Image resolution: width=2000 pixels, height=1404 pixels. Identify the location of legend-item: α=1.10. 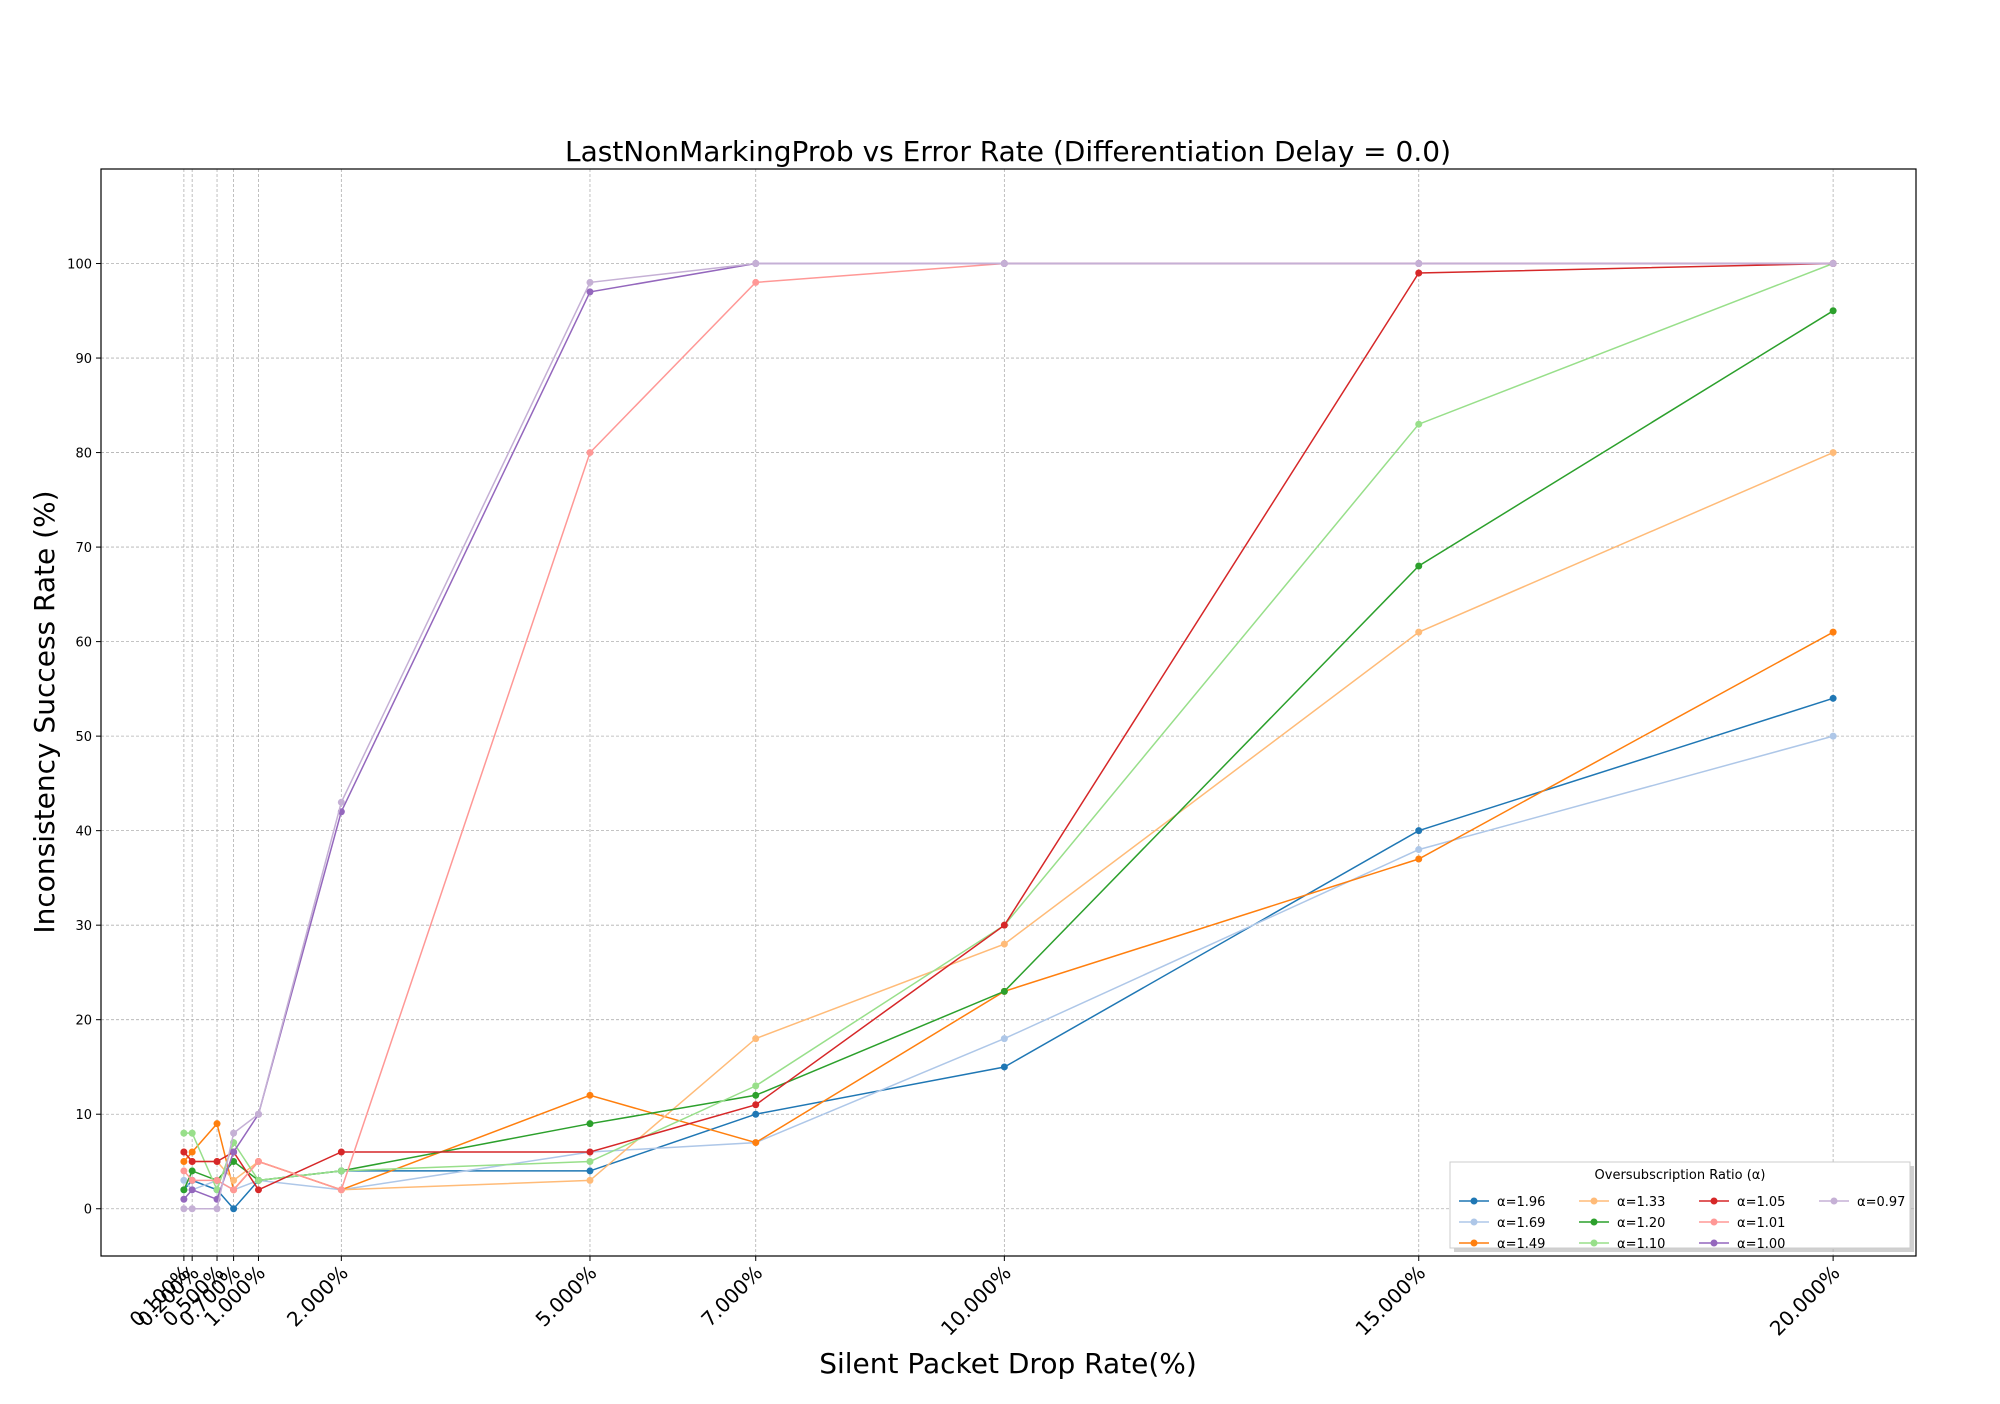
(1622, 1244).